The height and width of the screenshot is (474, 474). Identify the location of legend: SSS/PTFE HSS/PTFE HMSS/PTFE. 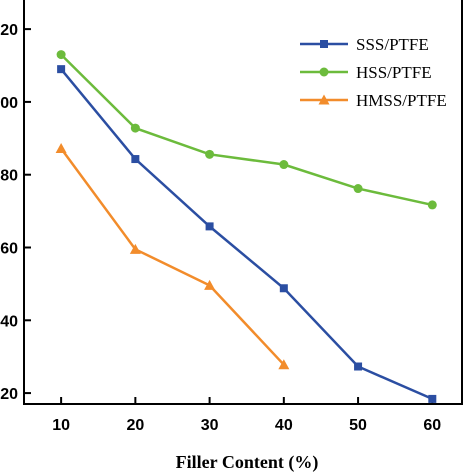
(373, 72).